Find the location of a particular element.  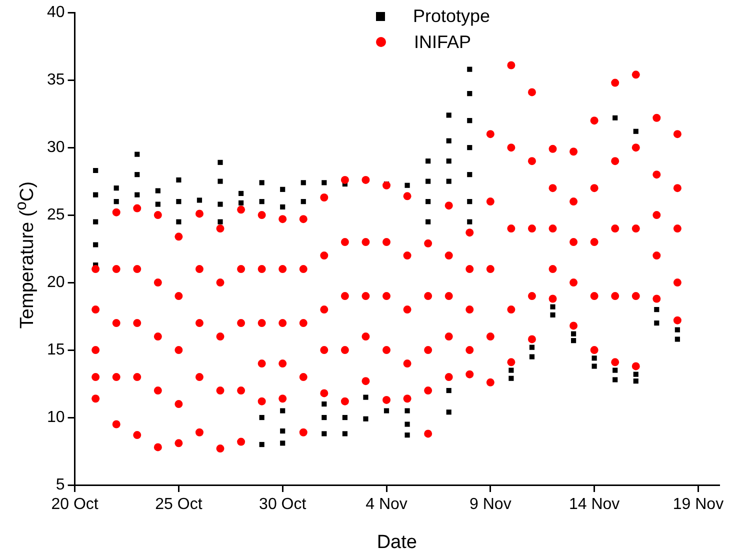

x-tick-label: 14 Nov is located at coordinates (594, 505).